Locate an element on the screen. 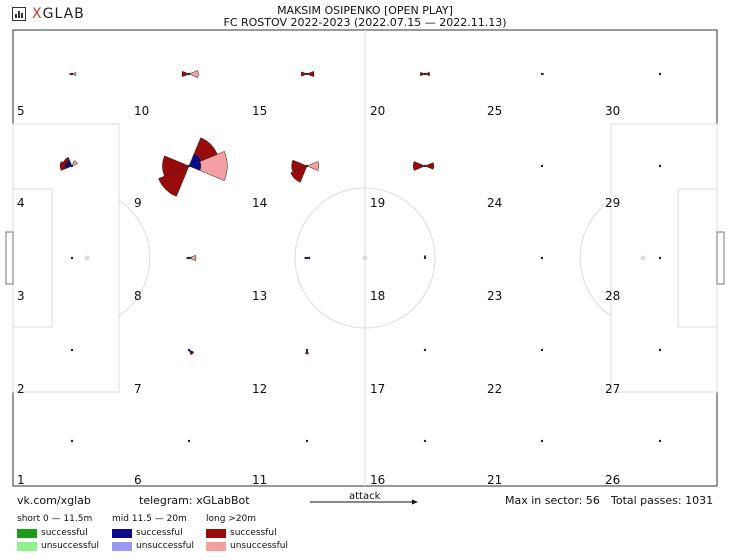 The width and height of the screenshot is (730, 560). zone-label: 13 is located at coordinates (259, 296).